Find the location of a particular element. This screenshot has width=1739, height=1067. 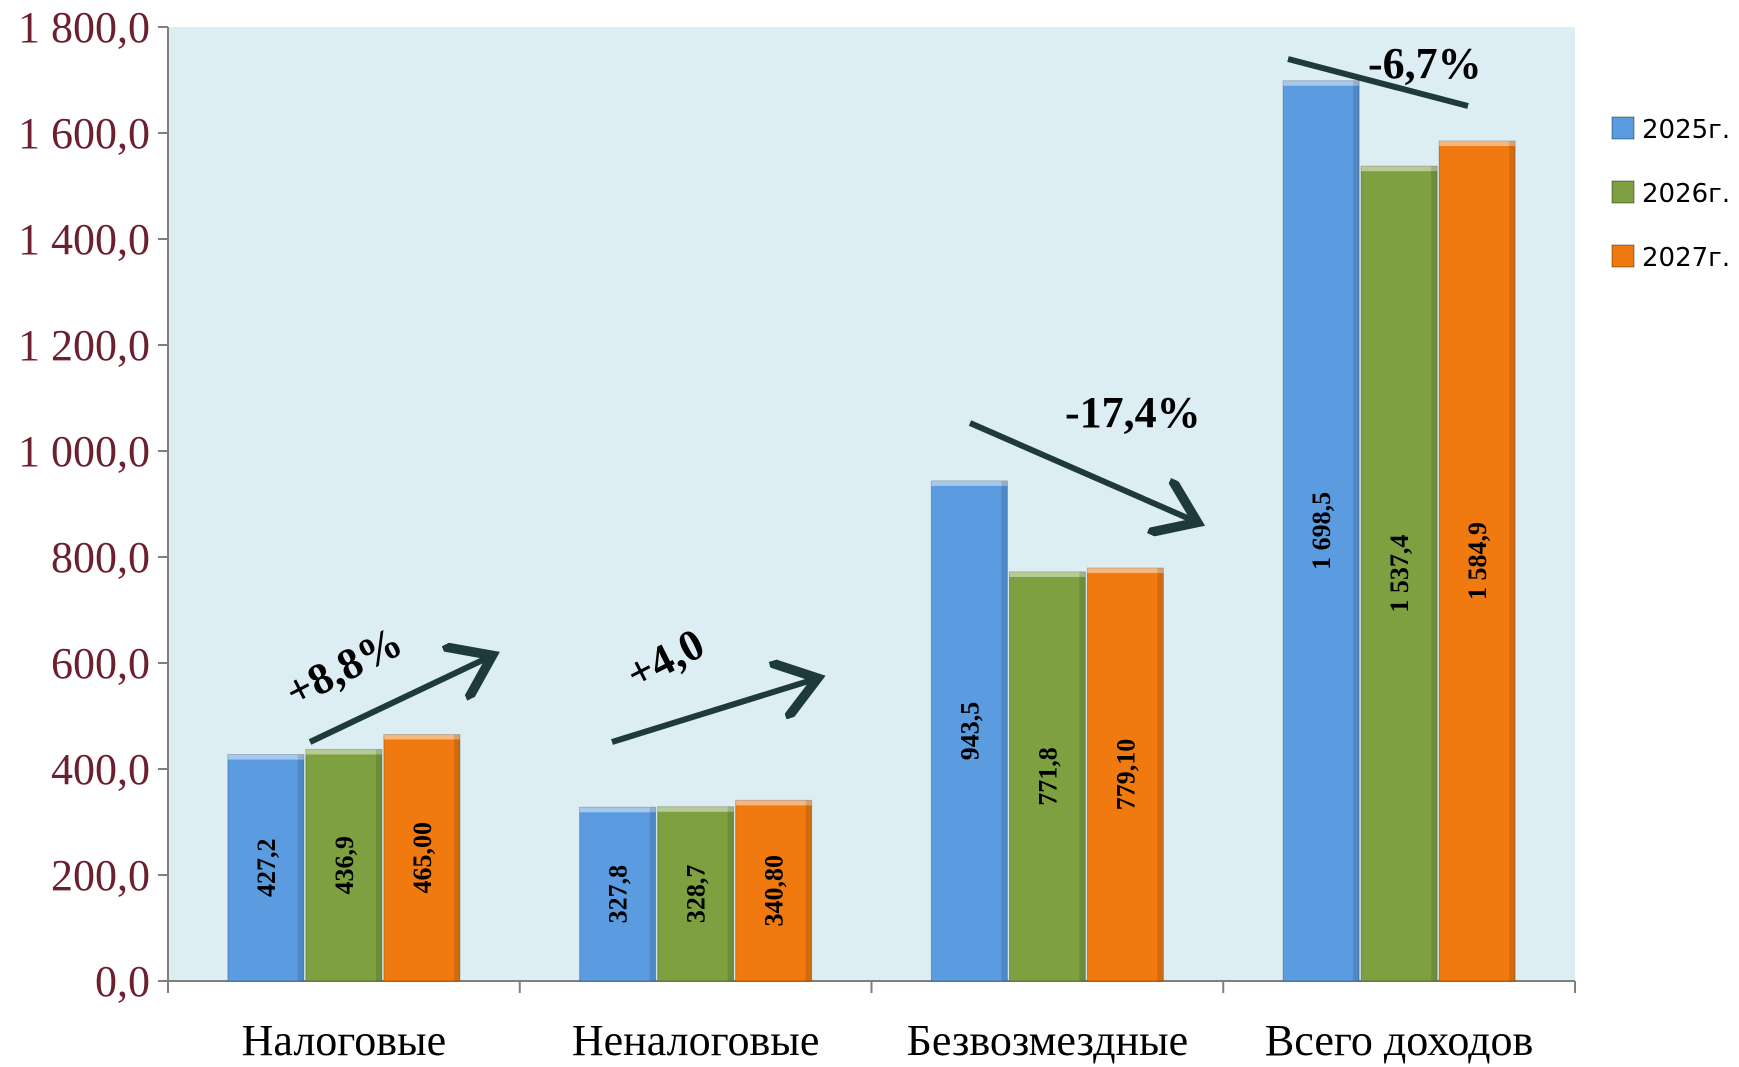

bar-value-label: 1 537,4 is located at coordinates (1399, 574).